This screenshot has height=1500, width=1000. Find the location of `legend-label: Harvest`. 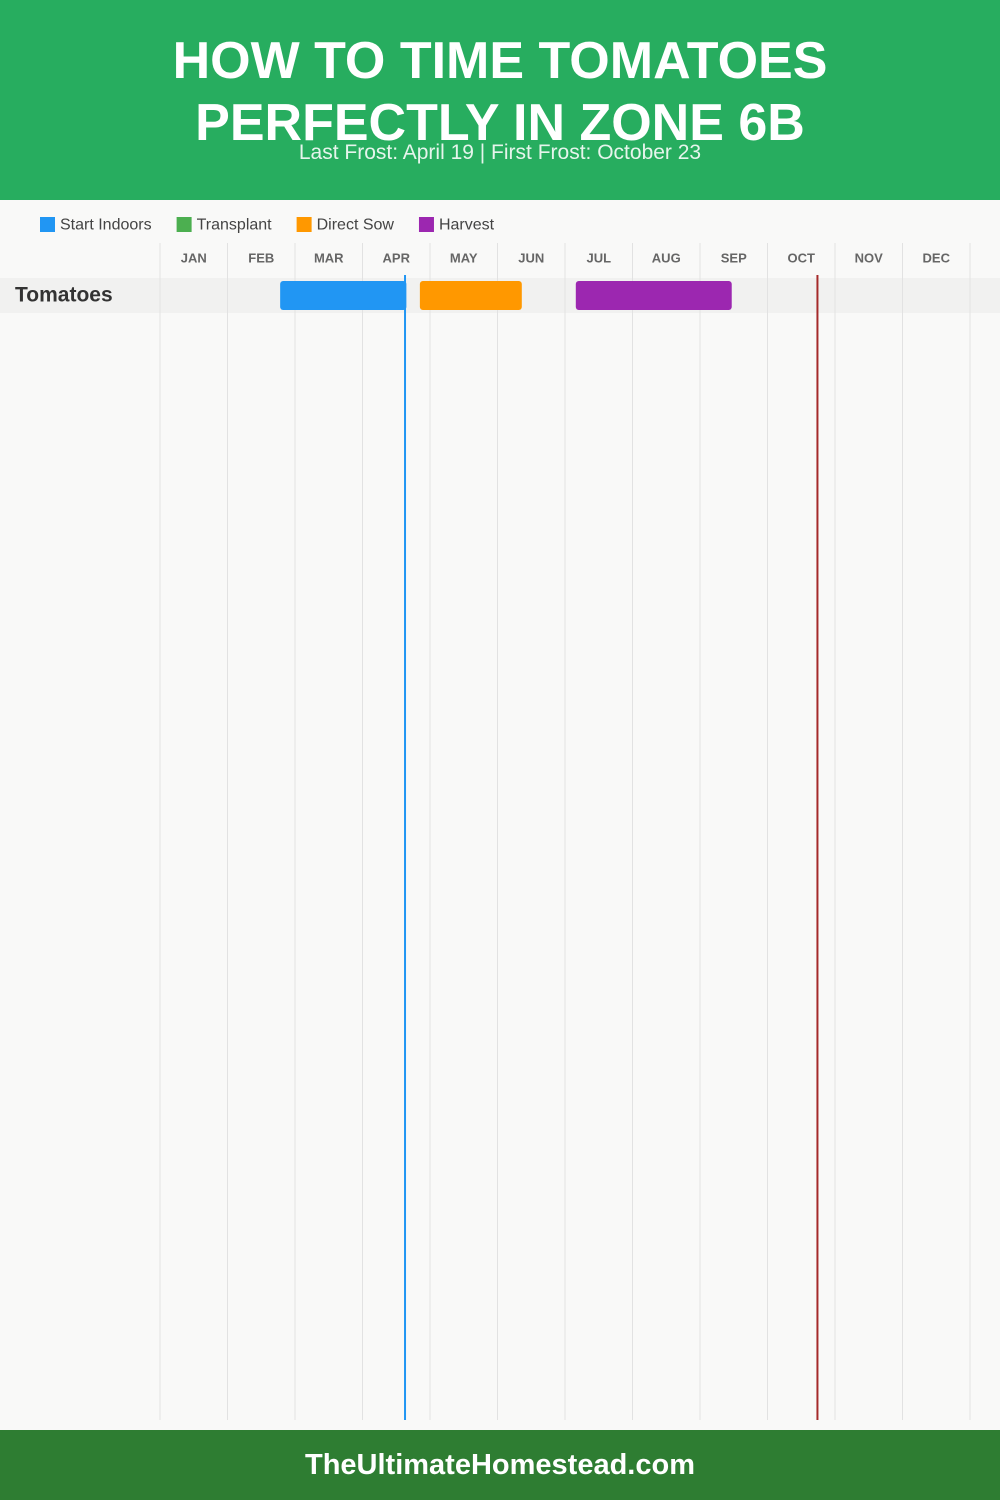

legend-label: Harvest is located at coordinates (467, 225).